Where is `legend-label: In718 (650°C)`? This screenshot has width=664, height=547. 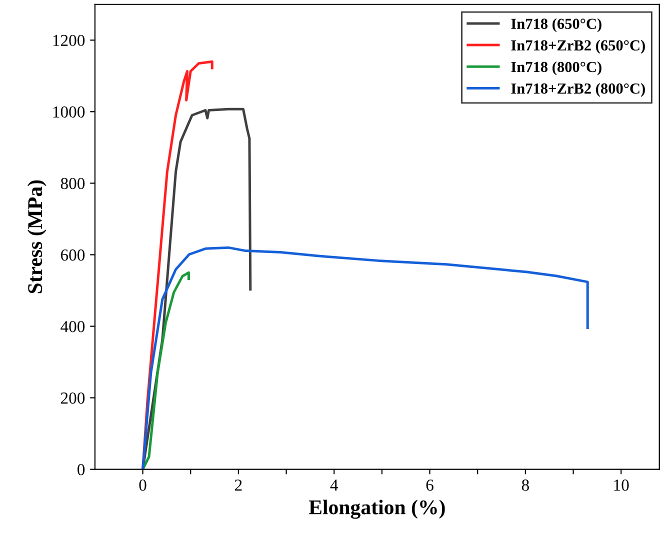 legend-label: In718 (650°C) is located at coordinates (556, 25).